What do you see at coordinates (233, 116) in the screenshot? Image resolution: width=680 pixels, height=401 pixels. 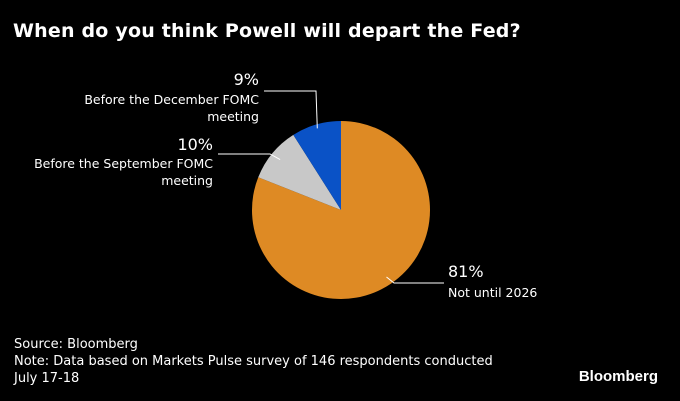 I see `slice-label-december-line2: meeting` at bounding box center [233, 116].